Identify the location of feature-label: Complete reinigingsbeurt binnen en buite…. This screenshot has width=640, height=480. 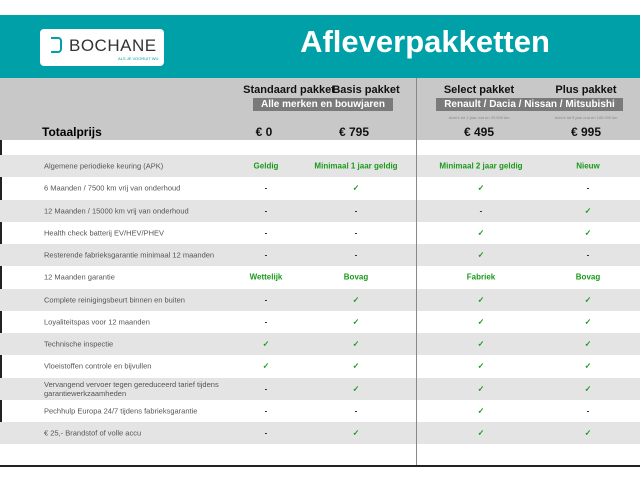
(114, 300).